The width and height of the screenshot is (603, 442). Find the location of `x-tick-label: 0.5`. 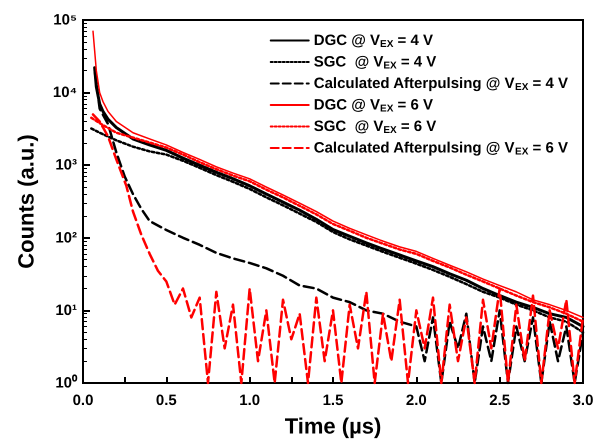

x-tick-label: 0.5 is located at coordinates (166, 400).